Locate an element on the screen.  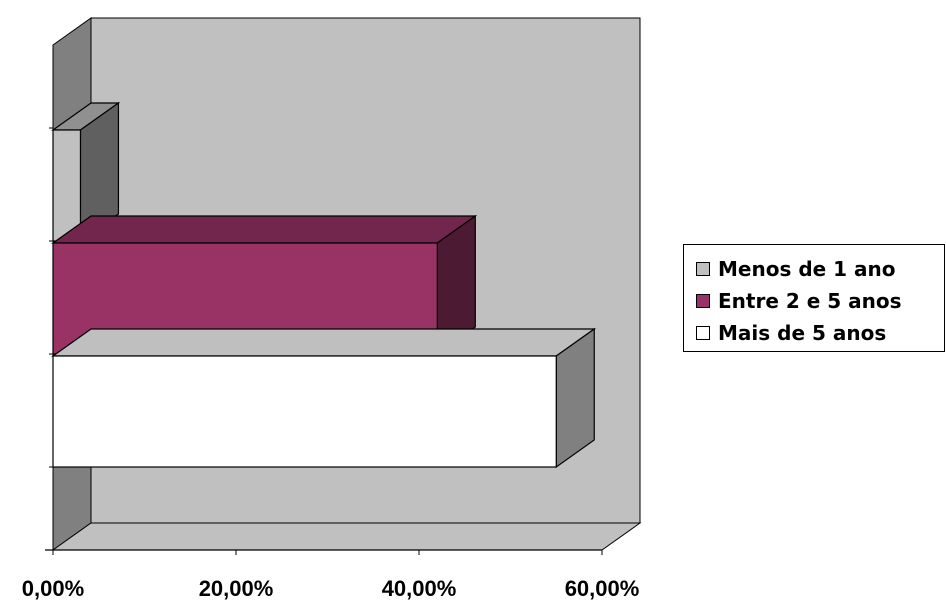
legend-swatch-mais-de-5-anos is located at coordinates (703, 333).